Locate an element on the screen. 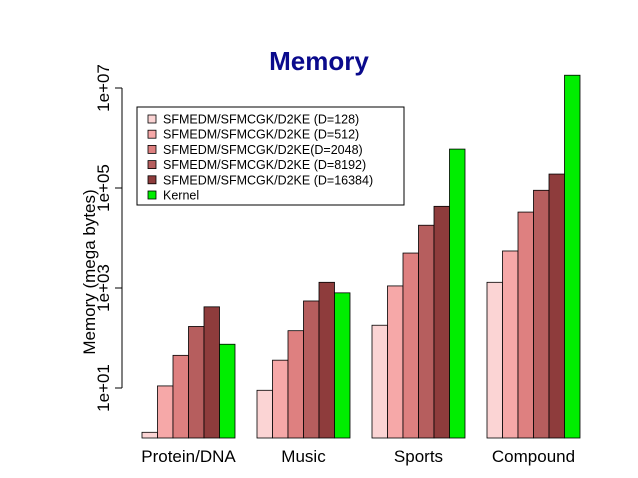 The image size is (638, 478). y-tick-label: 1e+01 is located at coordinates (103, 388).